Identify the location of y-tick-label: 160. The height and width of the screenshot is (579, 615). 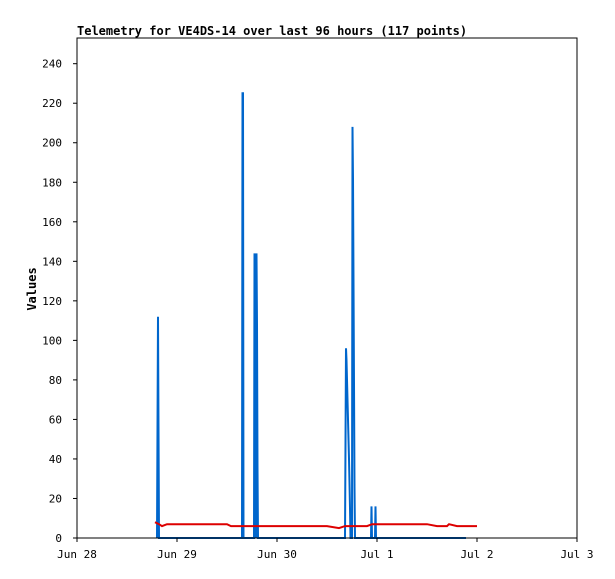
(52, 222).